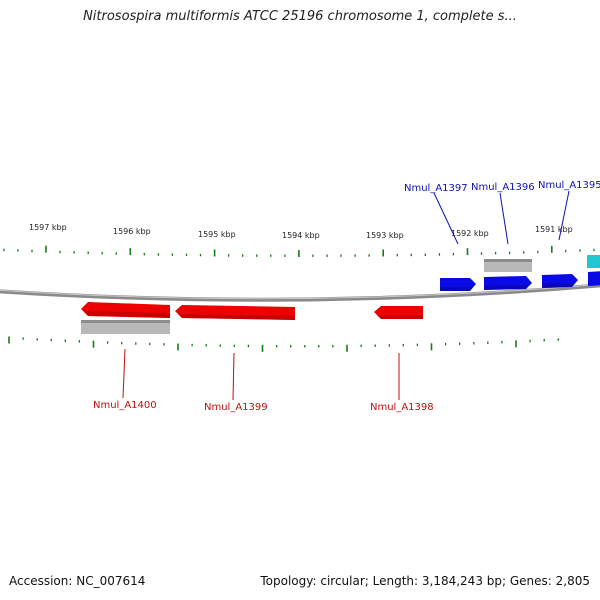 The width and height of the screenshot is (600, 600). What do you see at coordinates (508, 265) in the screenshot?
I see `gene-nmul-a1396` at bounding box center [508, 265].